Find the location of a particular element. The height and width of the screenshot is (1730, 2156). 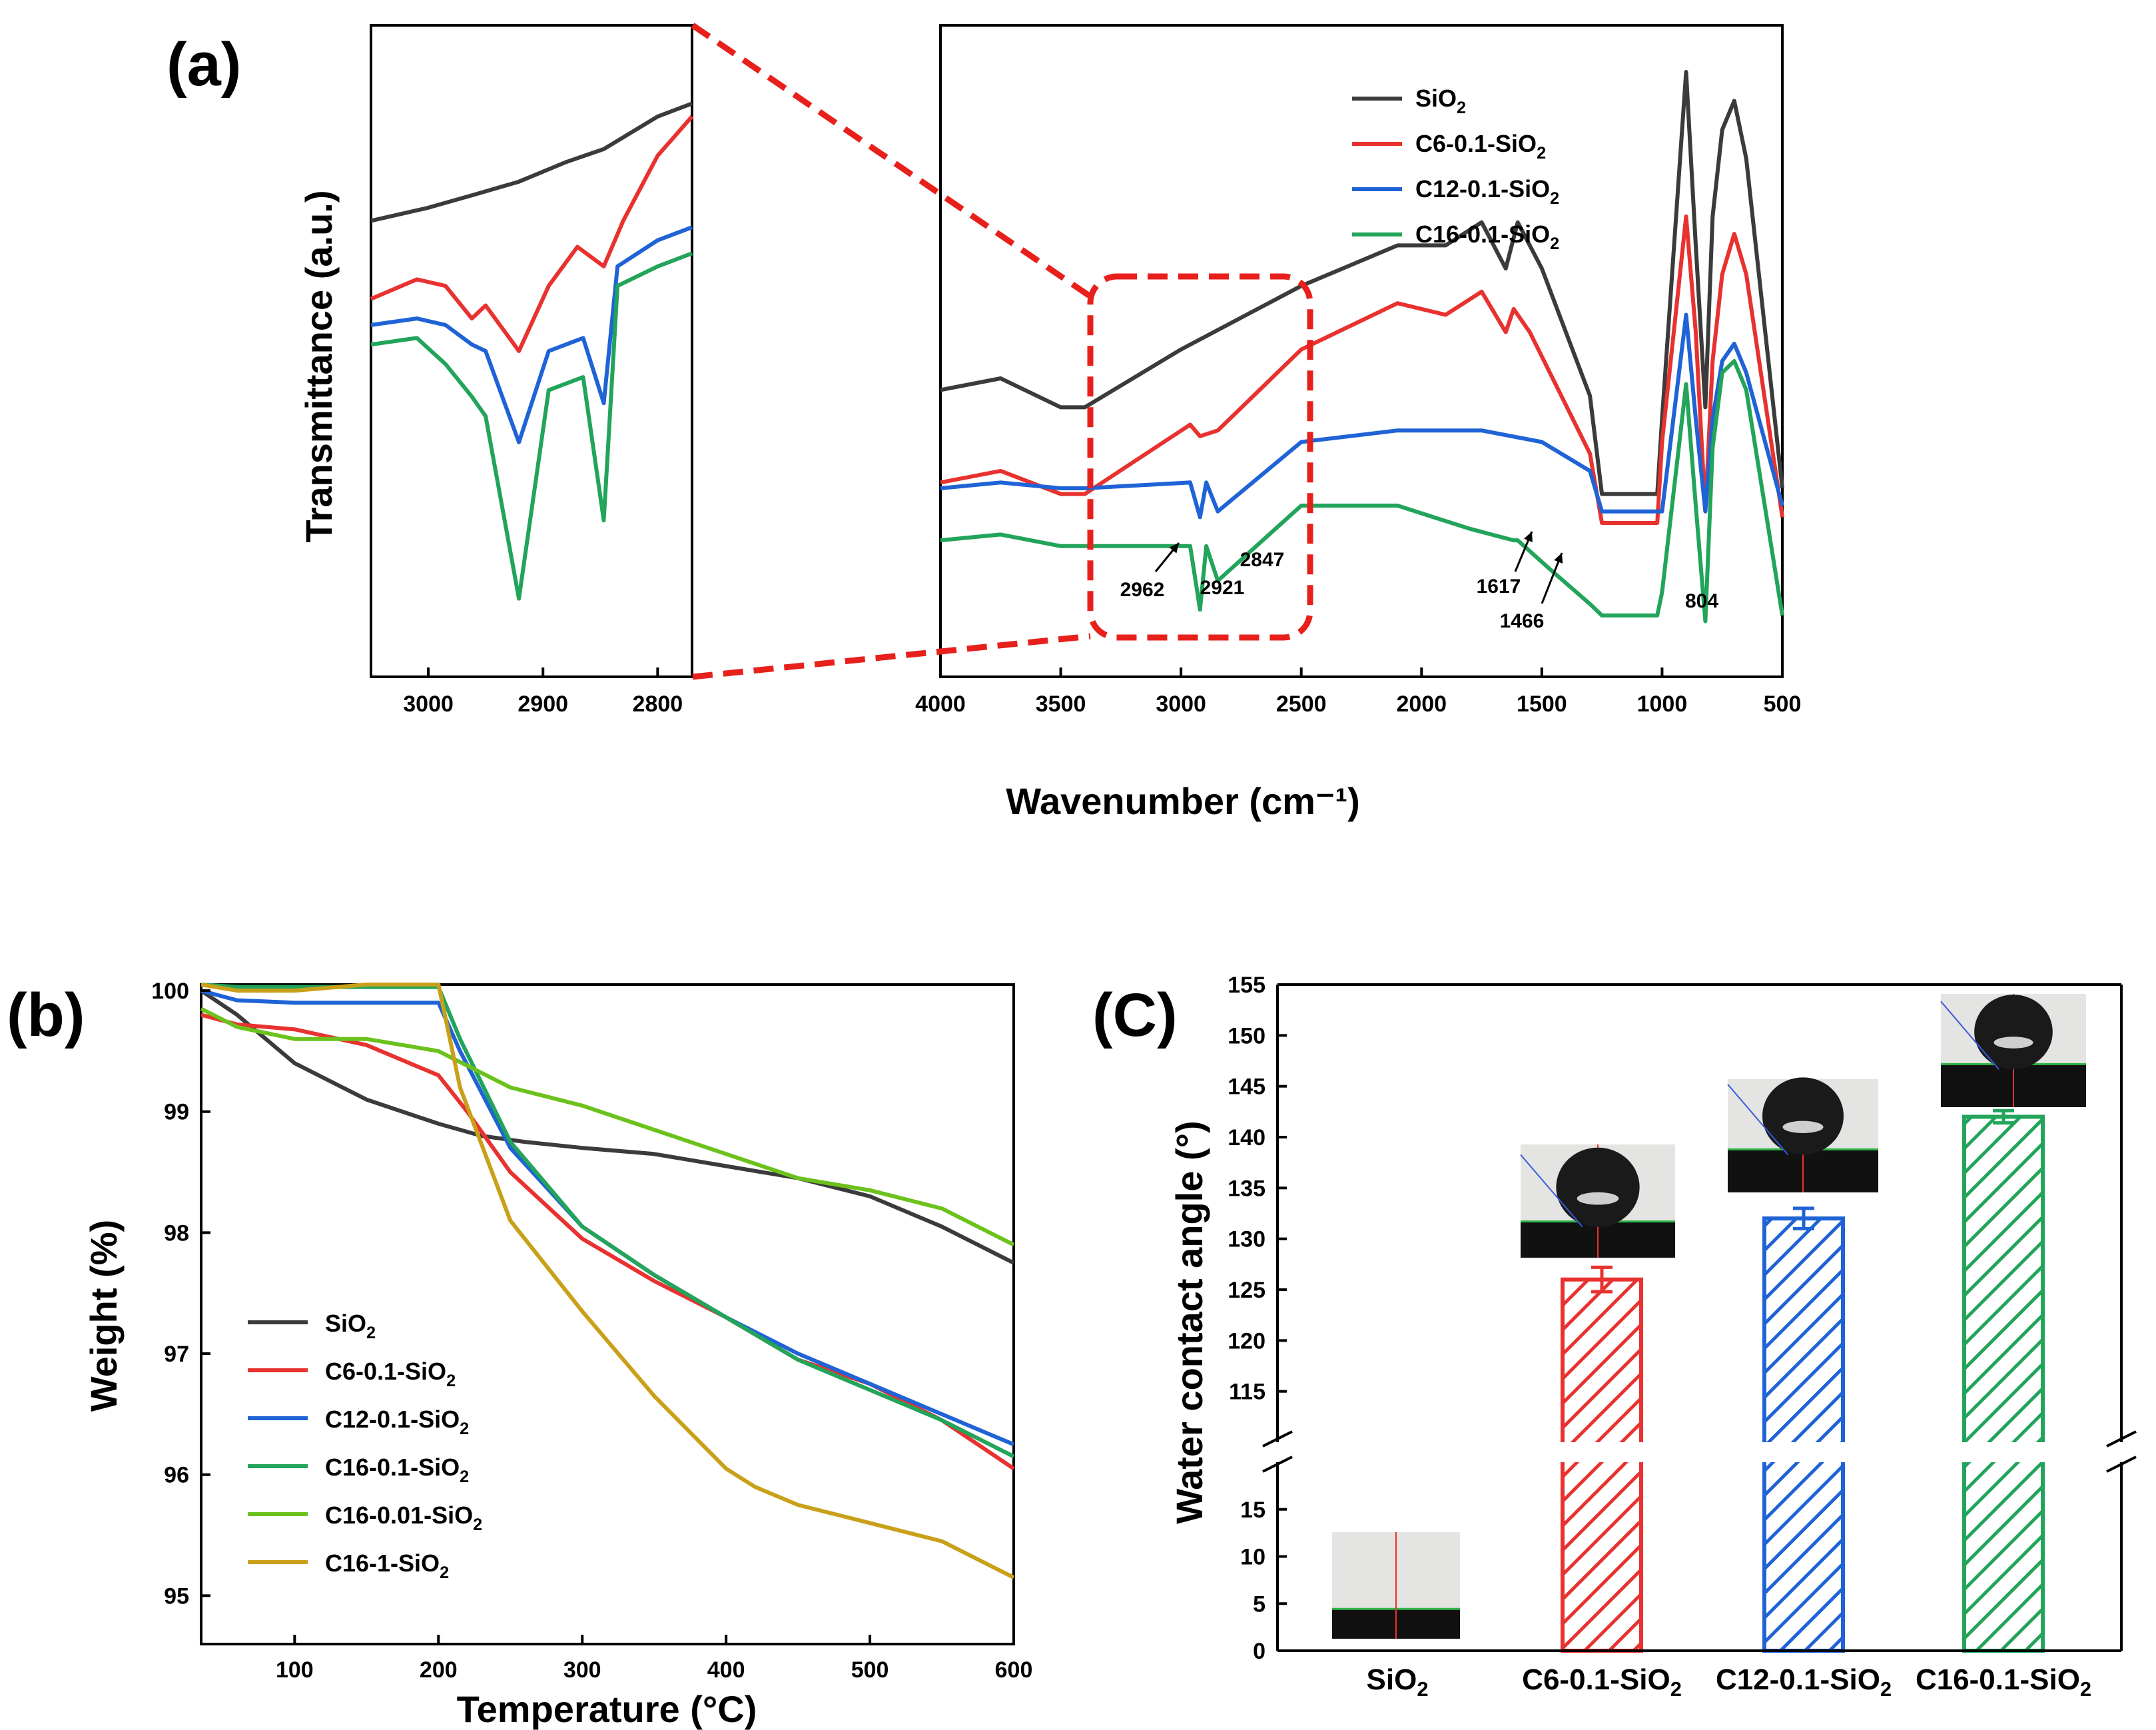

ftir-full-xtick-label: 3500 is located at coordinates (1061, 704).